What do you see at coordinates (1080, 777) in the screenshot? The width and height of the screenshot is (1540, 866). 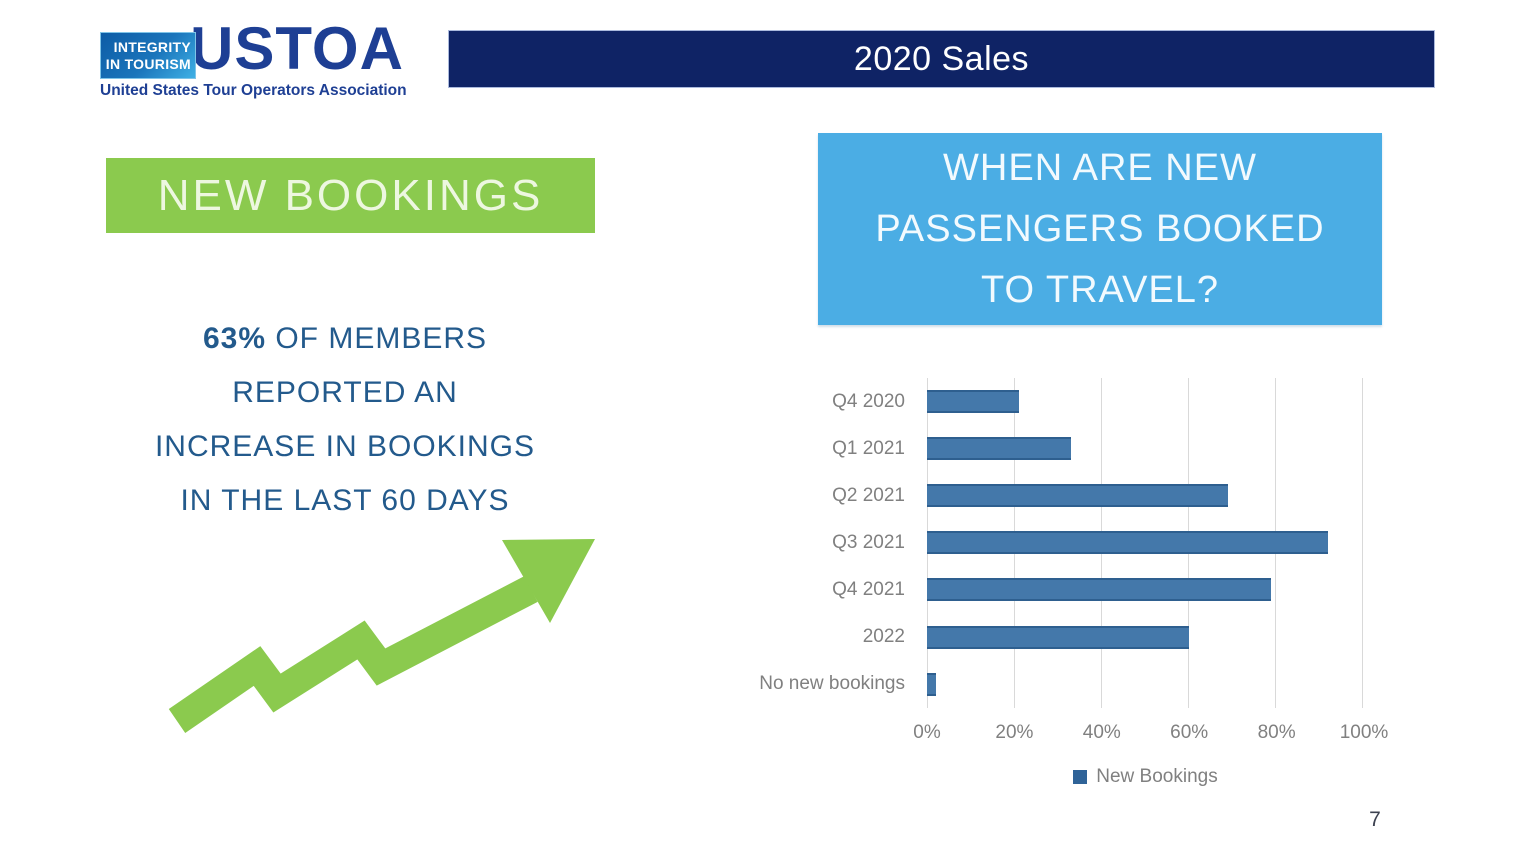 I see `legend-marker-icon` at bounding box center [1080, 777].